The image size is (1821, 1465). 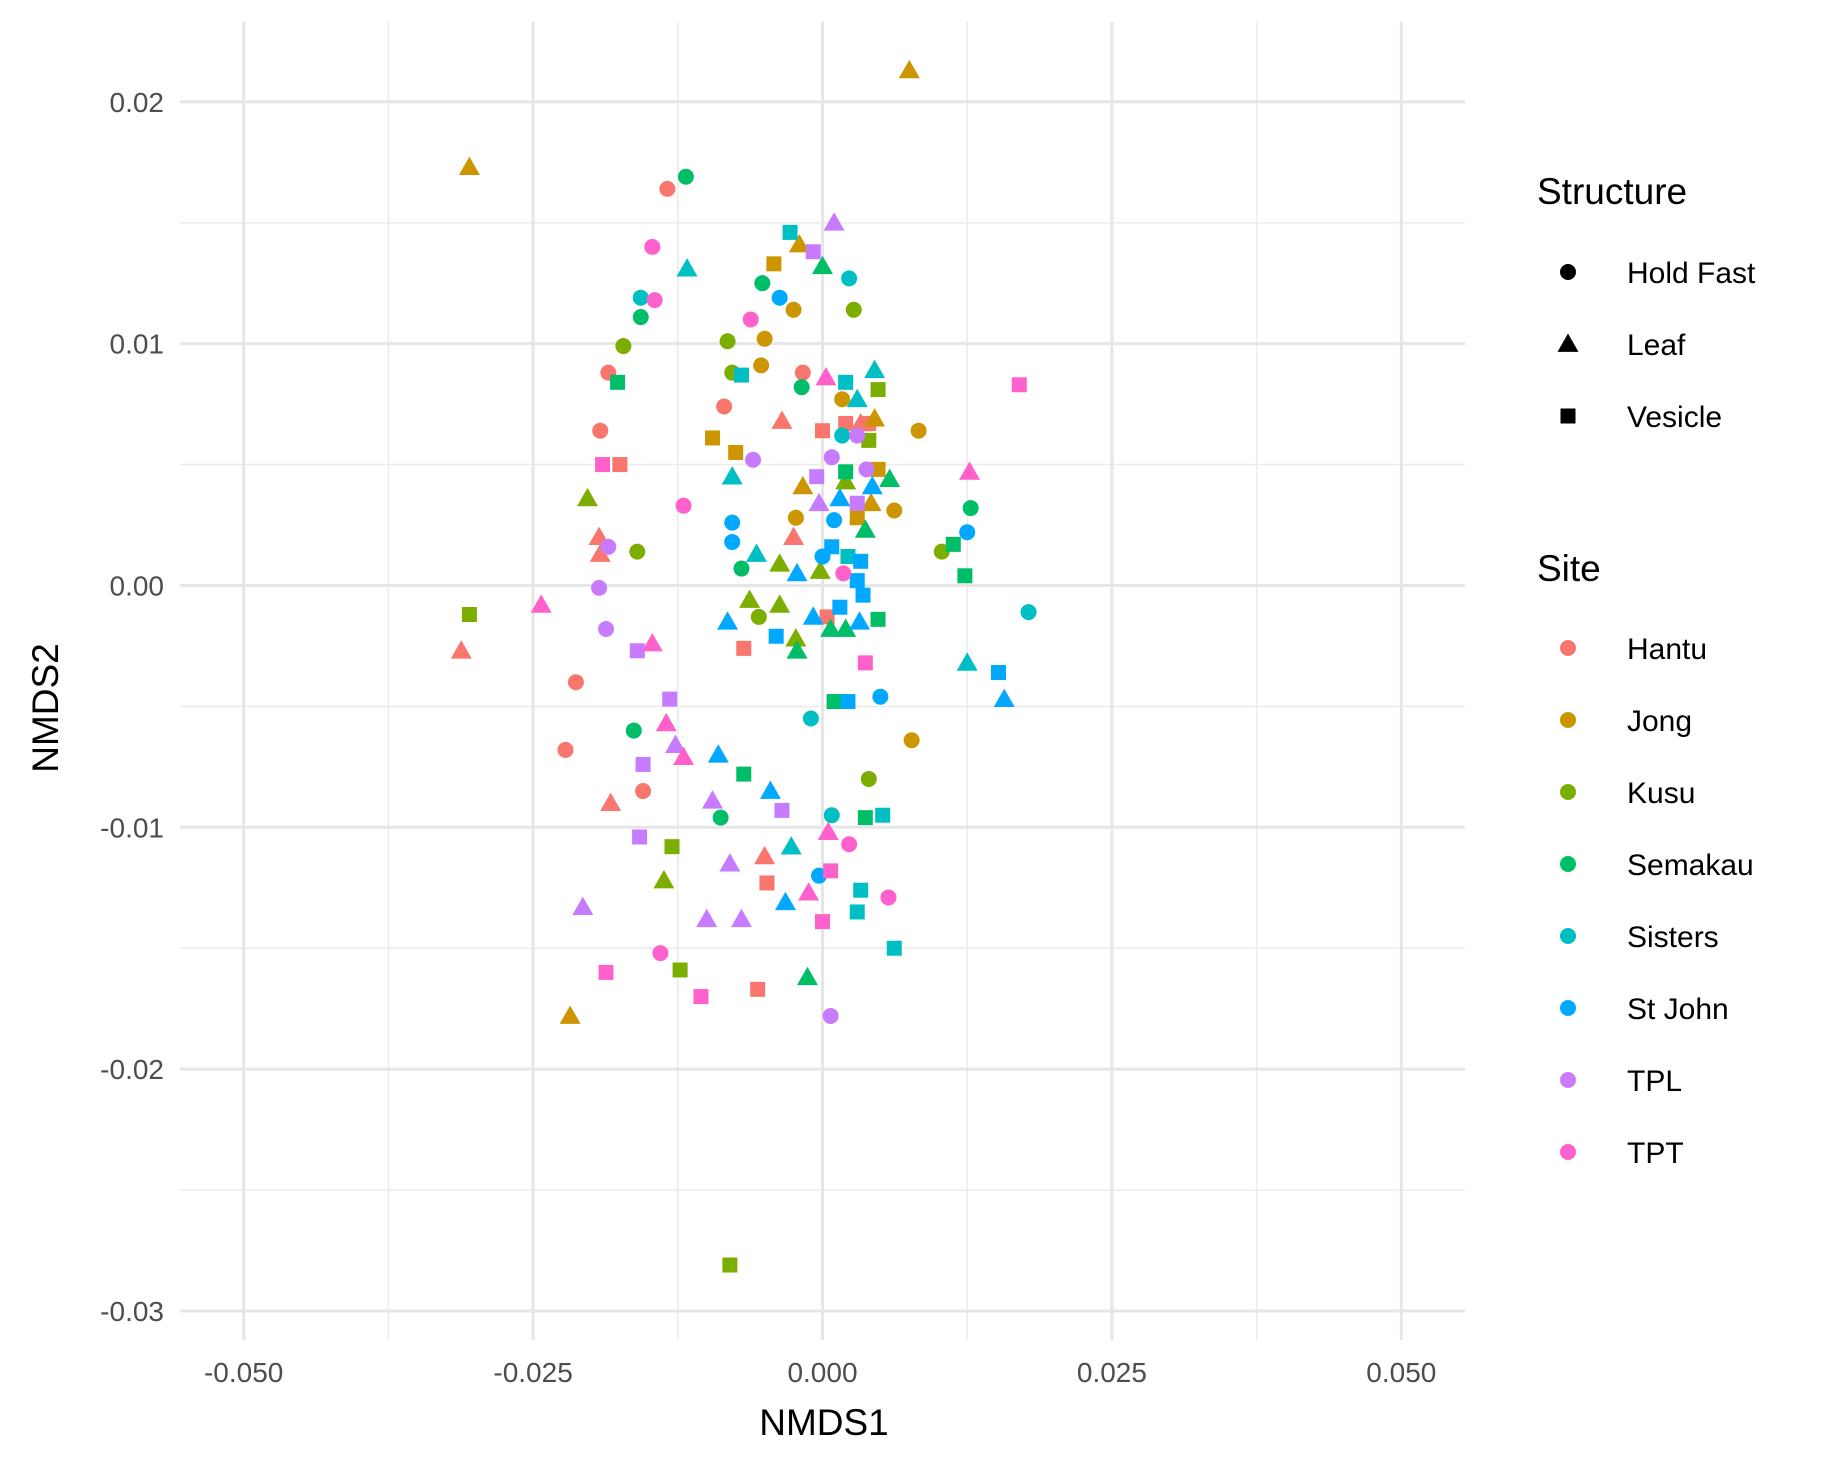 What do you see at coordinates (132, 827) in the screenshot?
I see `y-tick-label: -0.01` at bounding box center [132, 827].